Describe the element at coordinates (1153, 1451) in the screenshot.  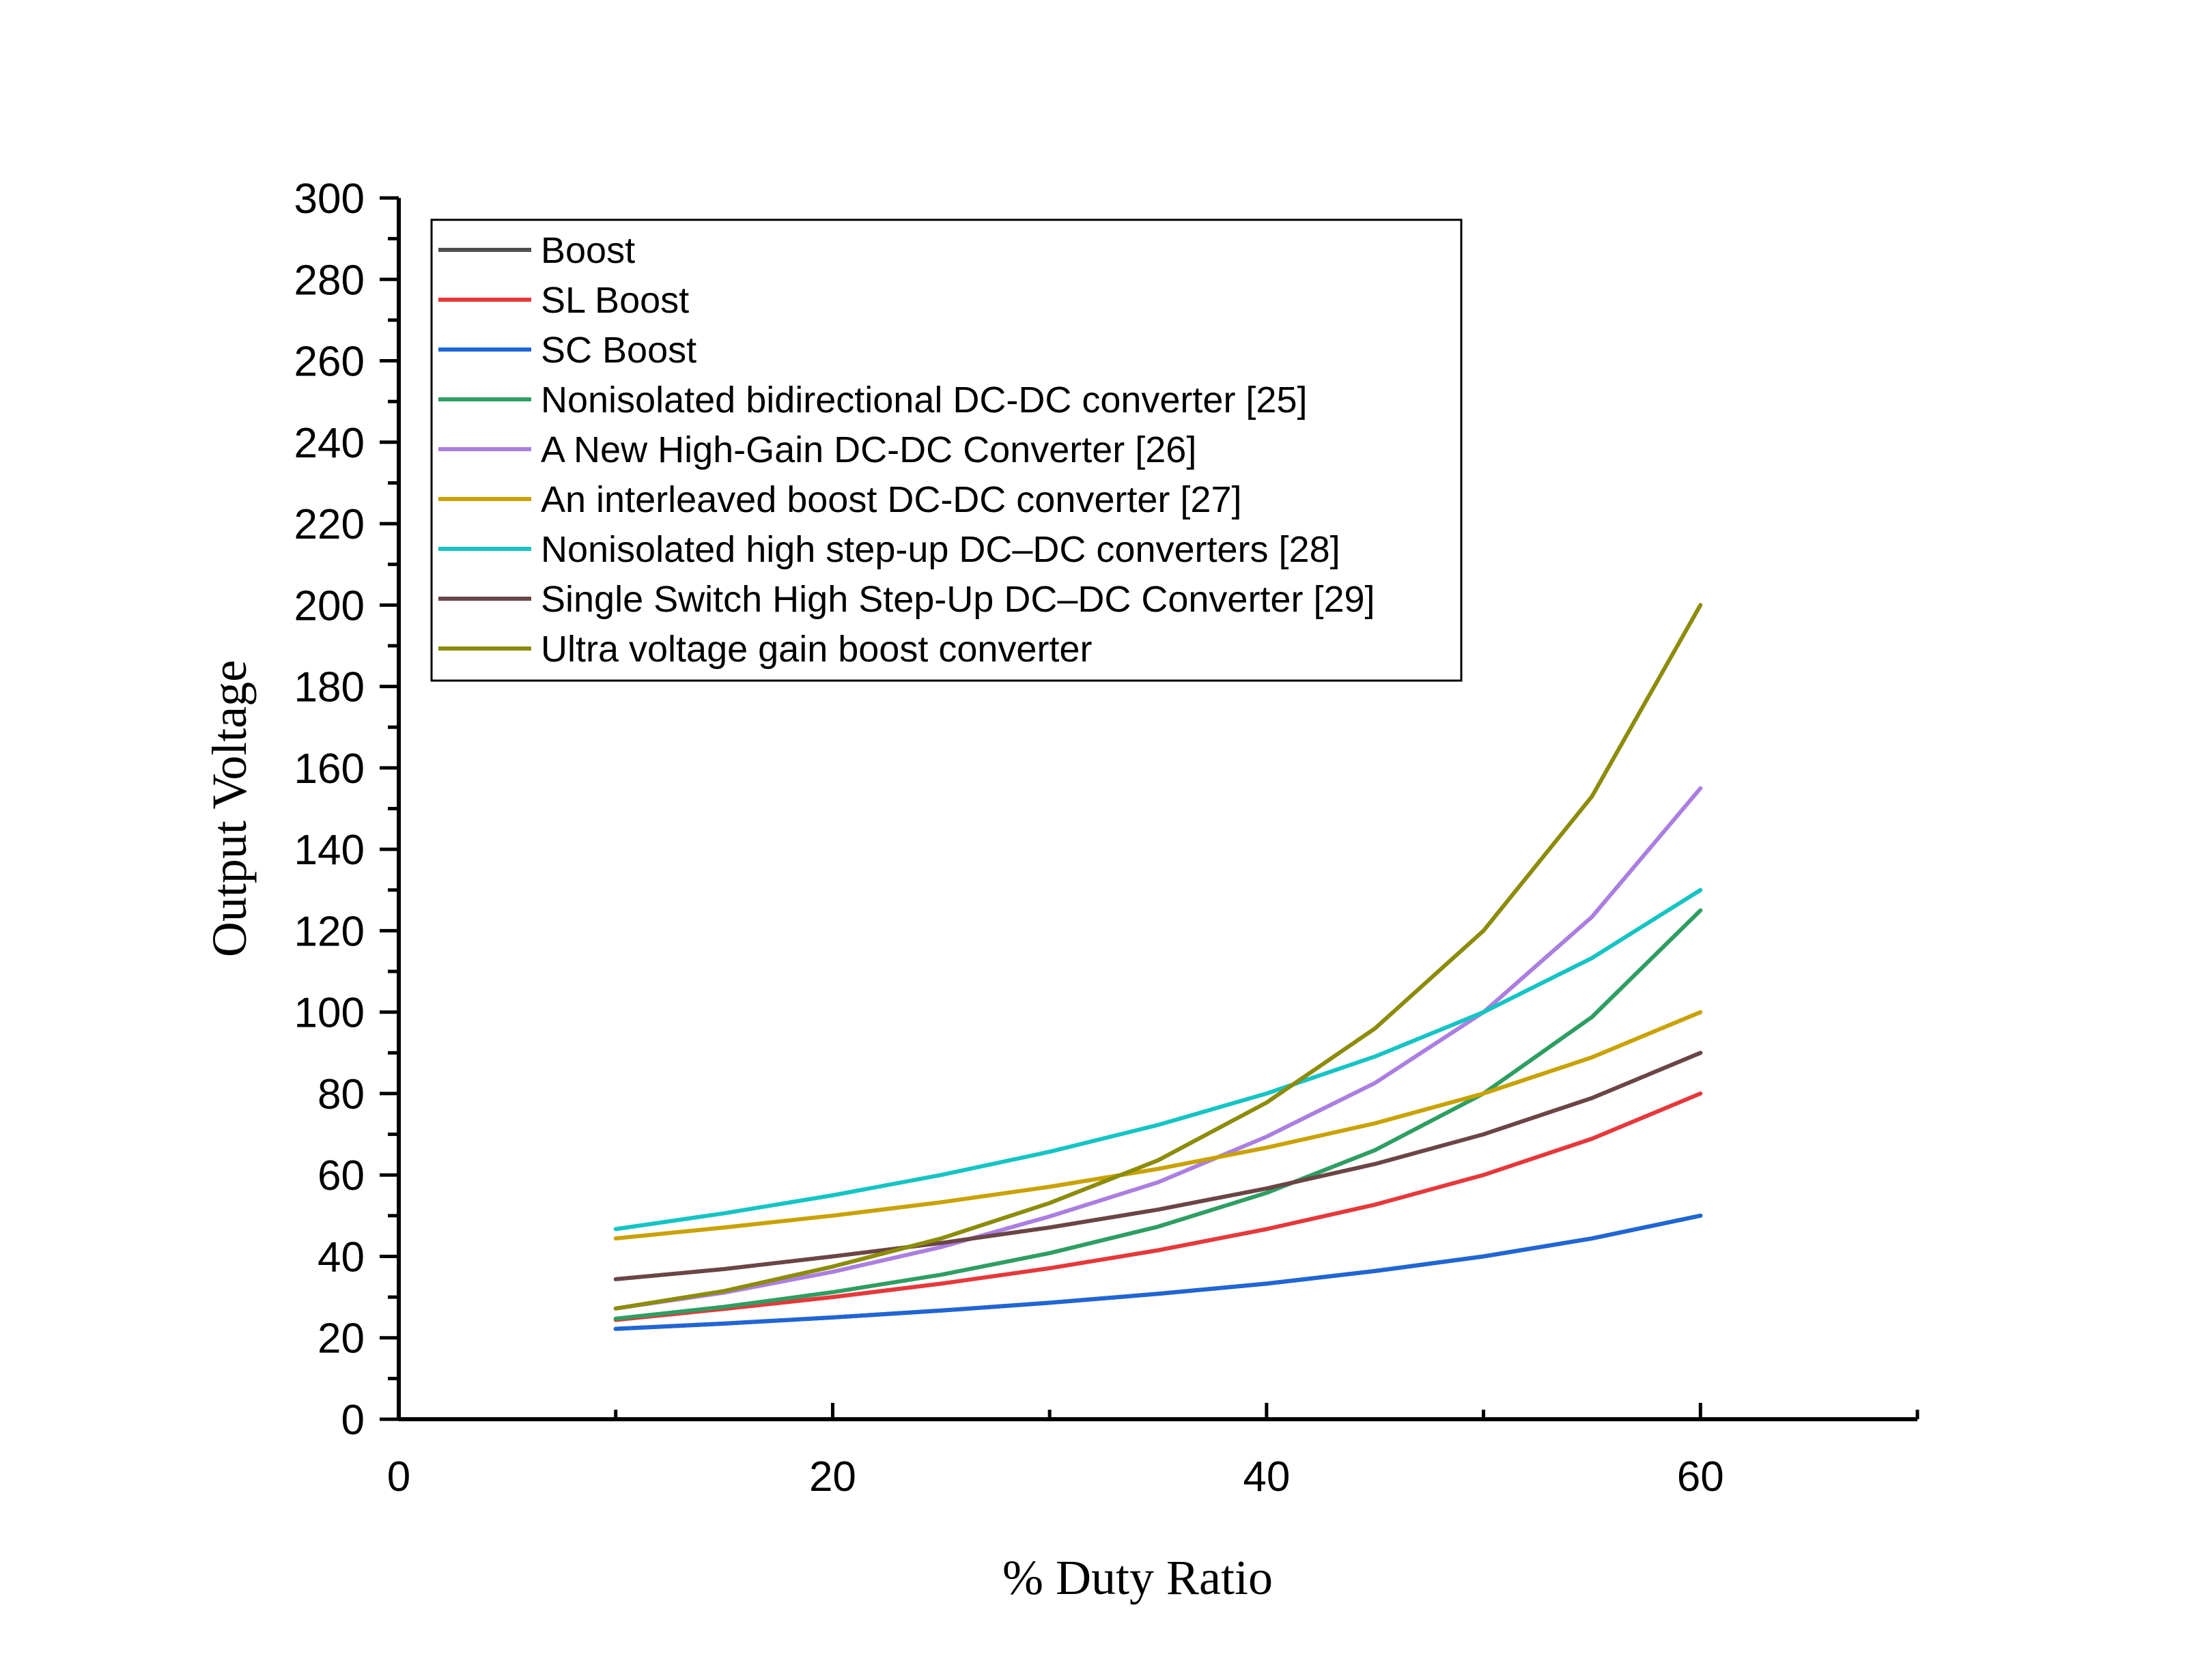
I see `x-axis: 0 20 40 60` at that location.